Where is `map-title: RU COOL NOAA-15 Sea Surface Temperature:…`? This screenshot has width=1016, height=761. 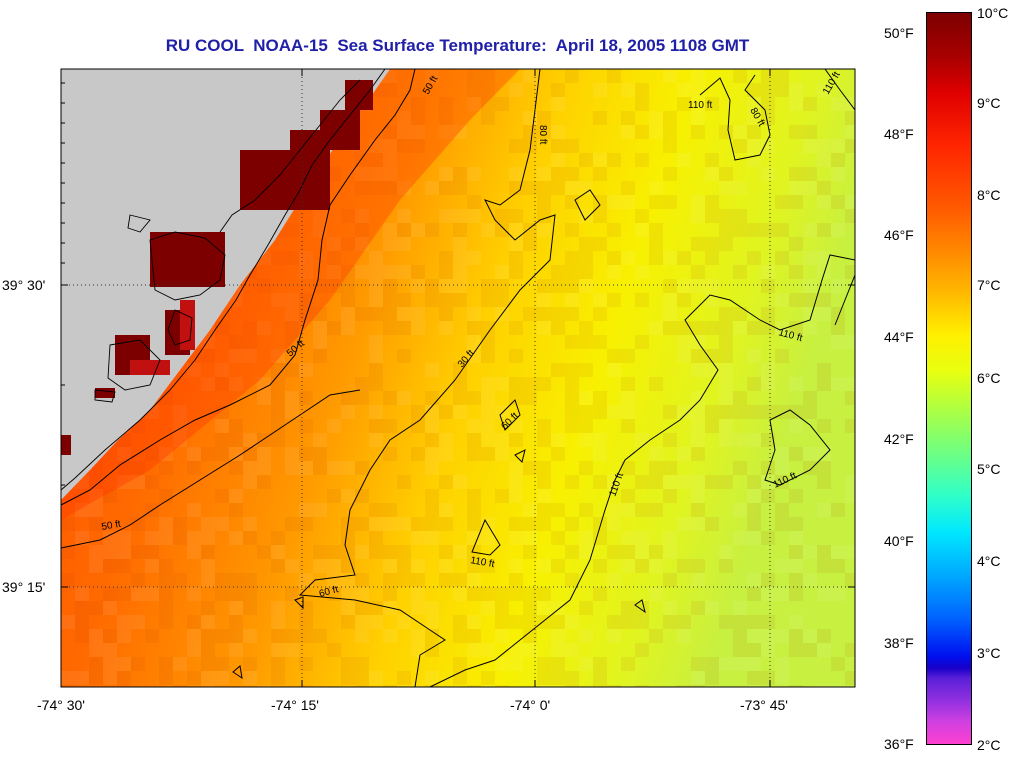
map-title: RU COOL NOAA-15 Sea Surface Temperature:… is located at coordinates (457, 45).